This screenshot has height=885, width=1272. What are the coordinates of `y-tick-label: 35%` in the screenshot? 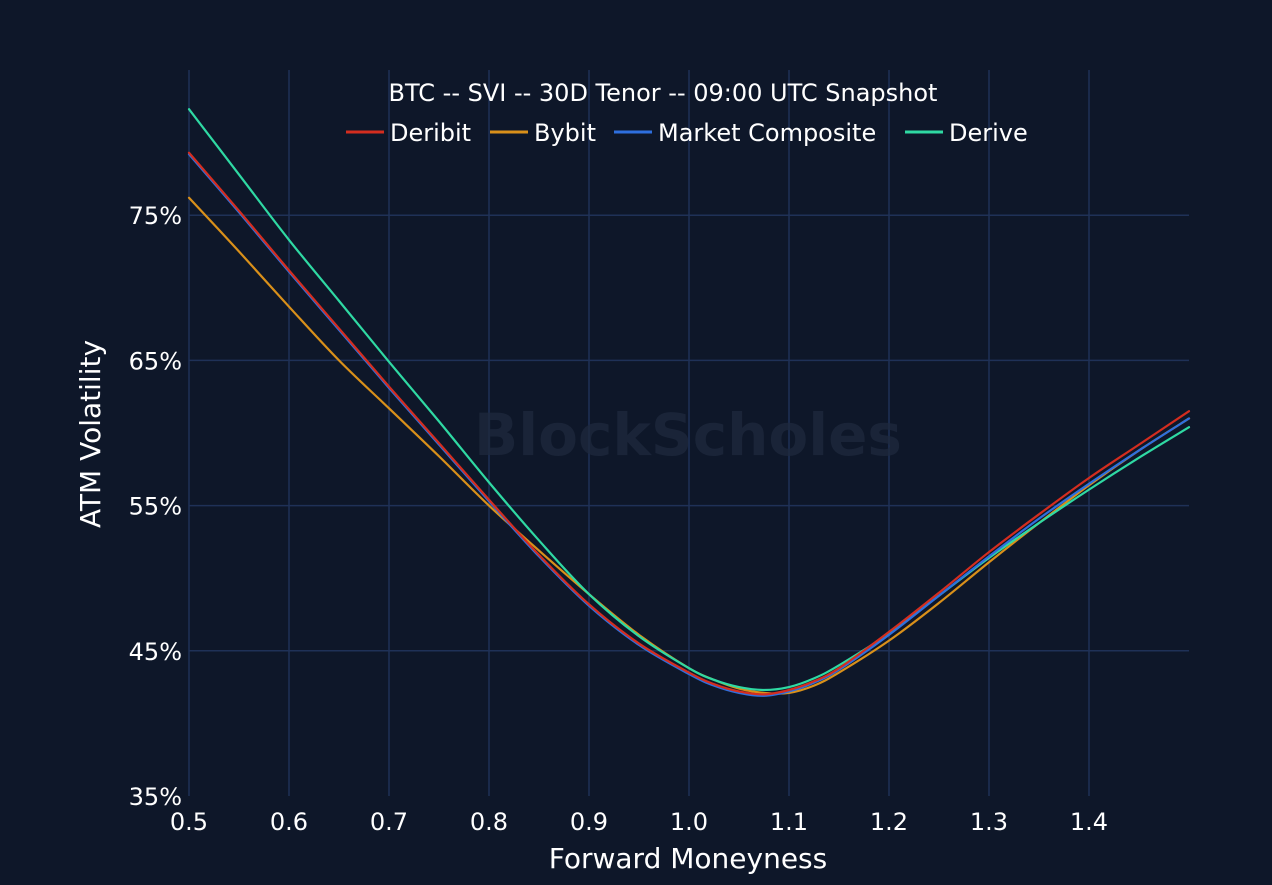 It's located at (155, 797).